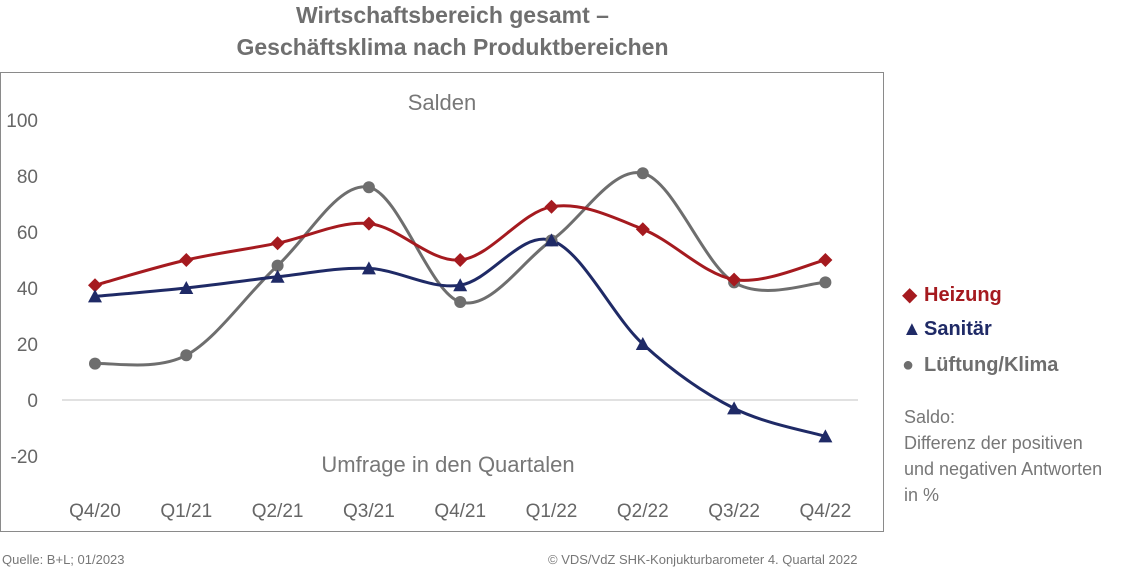 The image size is (1148, 570). What do you see at coordinates (447, 464) in the screenshot?
I see `x-axis-label: Umfrage in den Quartalen` at bounding box center [447, 464].